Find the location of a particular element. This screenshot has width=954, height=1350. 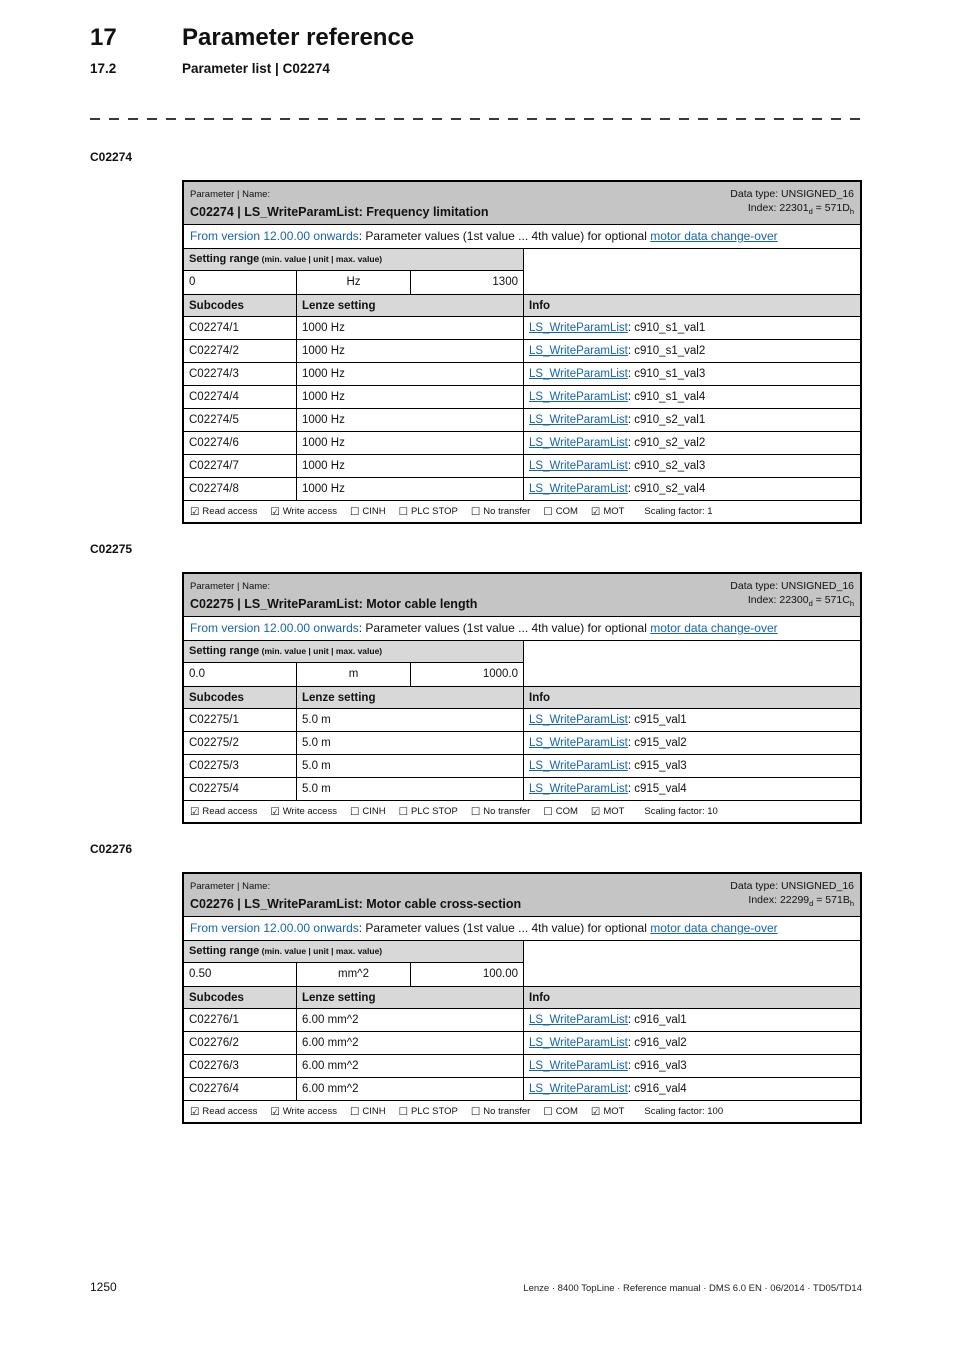

index-value: Index: 22300d = 571Ch is located at coordinates (792, 602).